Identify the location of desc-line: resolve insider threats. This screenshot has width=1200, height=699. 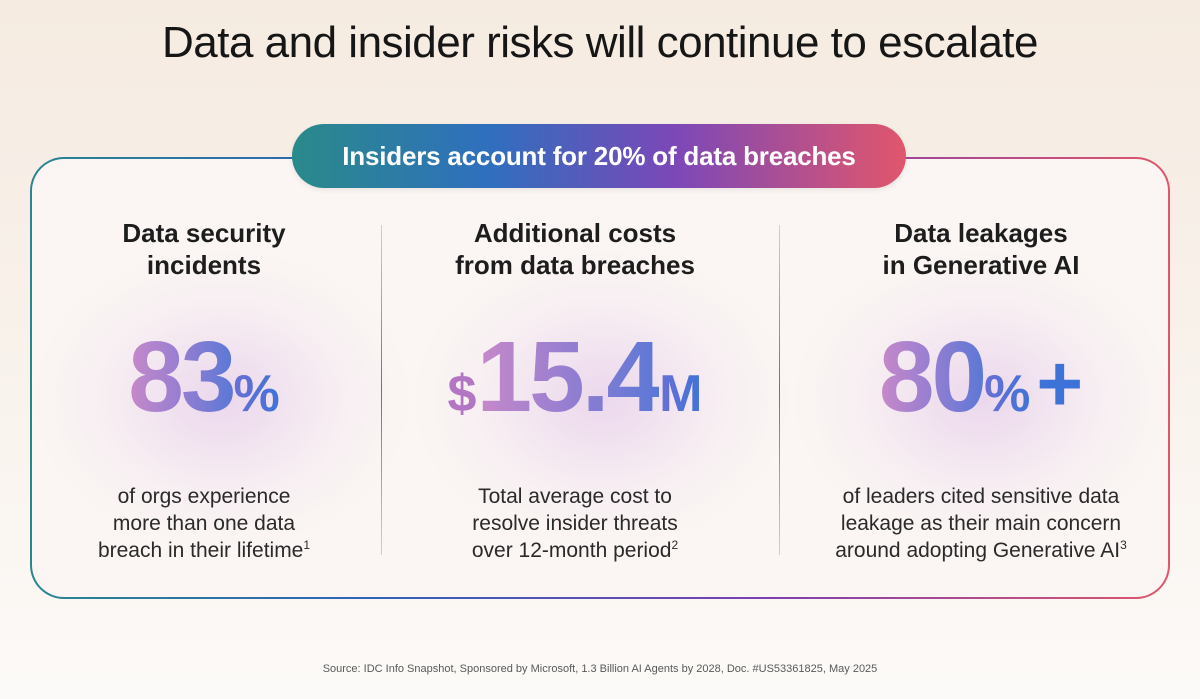
(575, 523).